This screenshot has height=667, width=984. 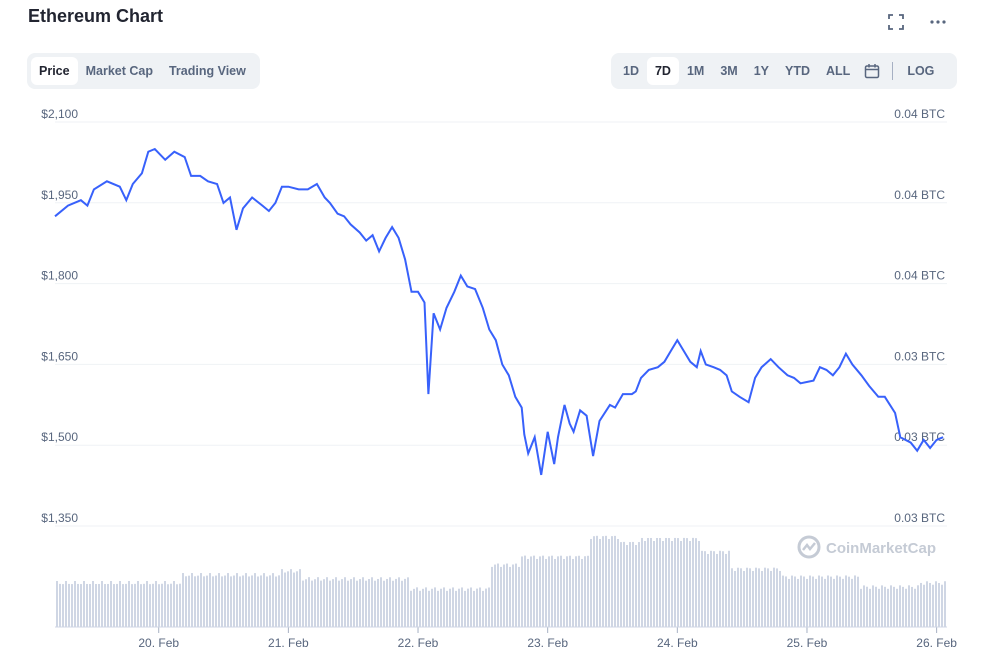 What do you see at coordinates (761, 71) in the screenshot?
I see `range-1y: 1Y` at bounding box center [761, 71].